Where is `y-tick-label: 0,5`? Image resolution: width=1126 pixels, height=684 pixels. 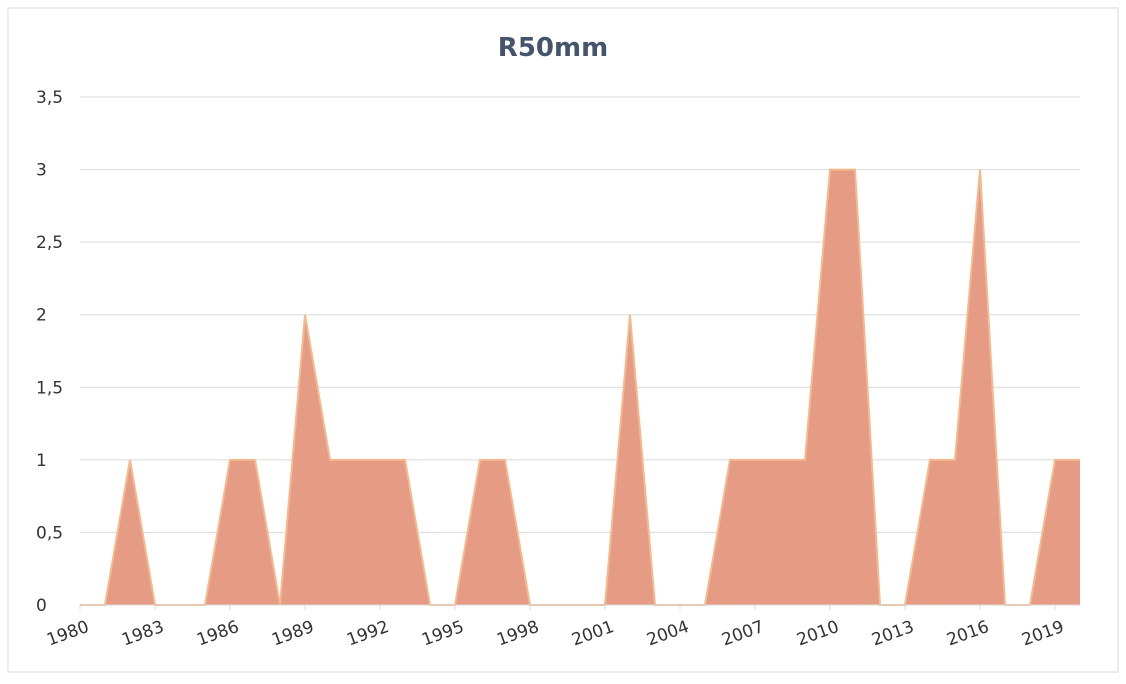 y-tick-label: 0,5 is located at coordinates (49, 533).